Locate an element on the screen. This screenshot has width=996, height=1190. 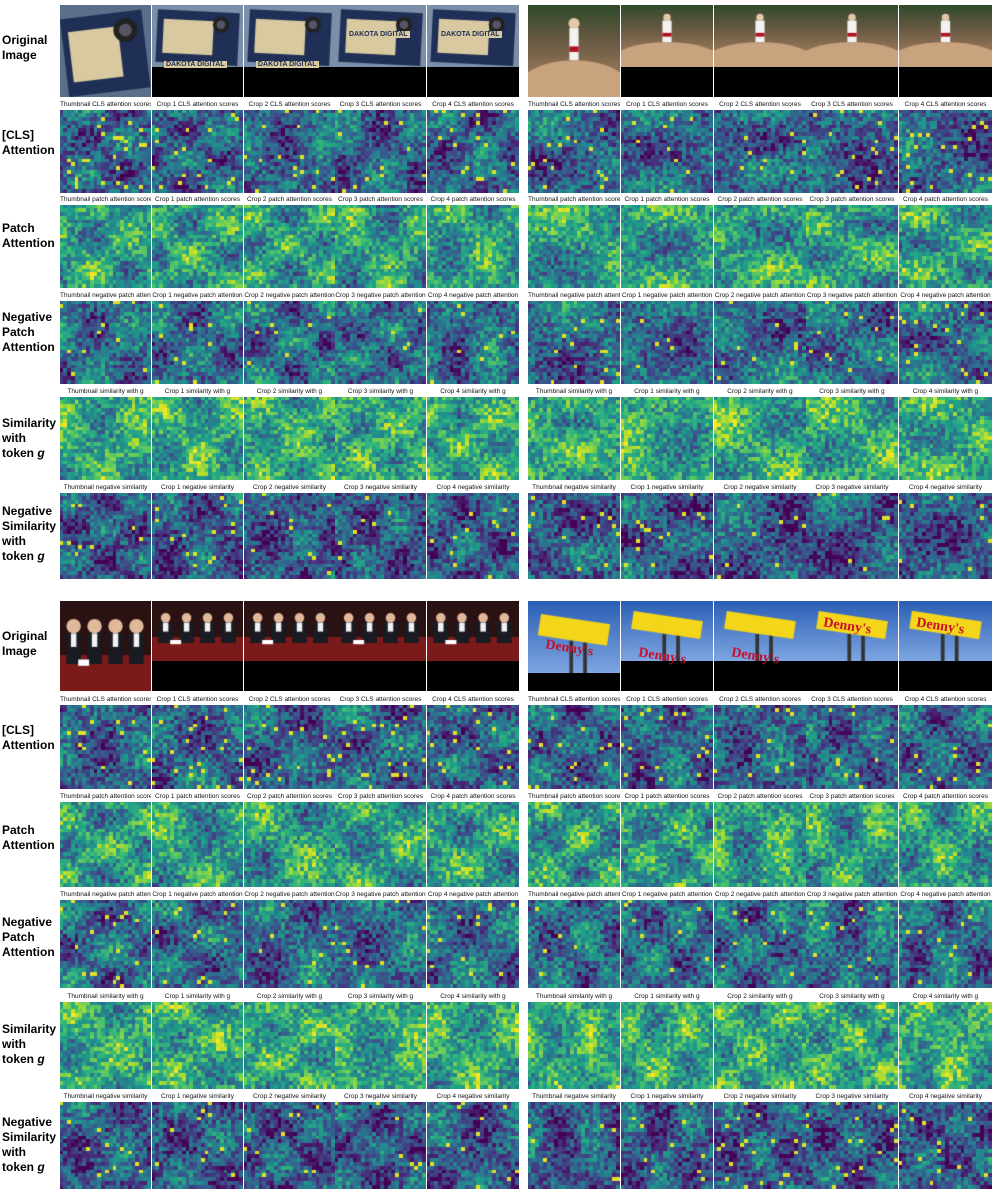
sim-map-thumbnail: Thumbnail similarity with g is located at coordinates (574, 434).